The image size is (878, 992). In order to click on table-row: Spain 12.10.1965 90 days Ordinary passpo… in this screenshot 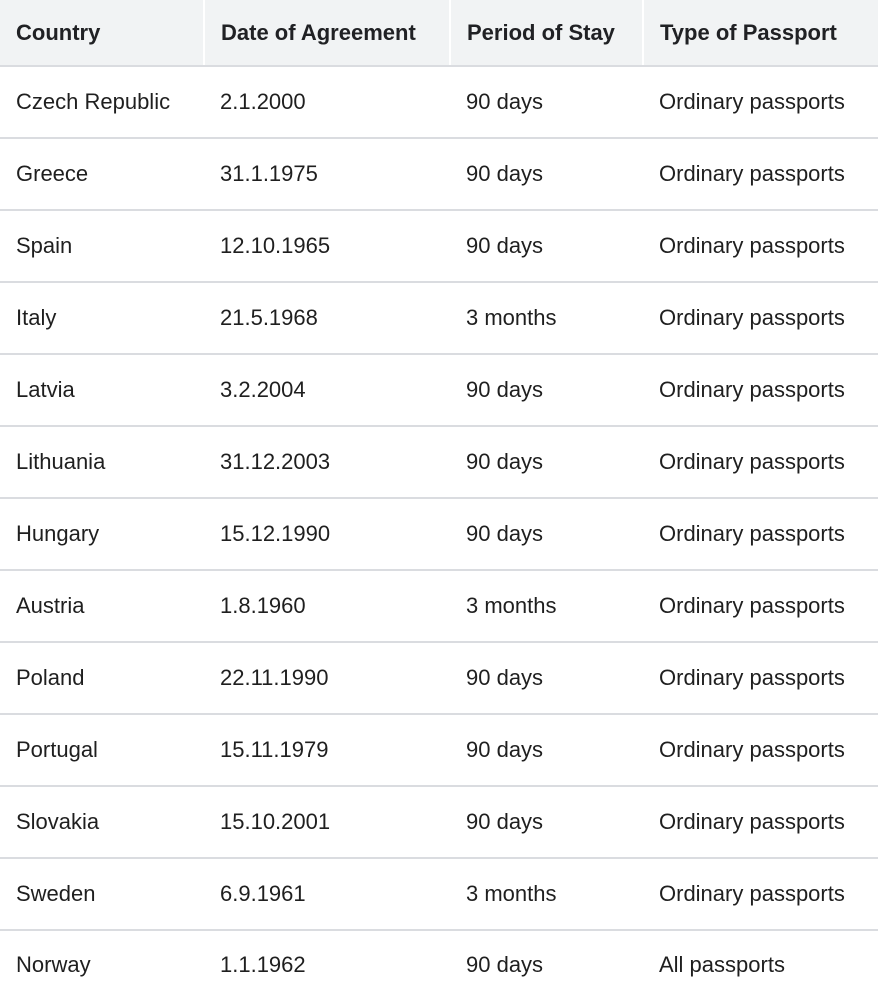, I will do `click(439, 246)`.